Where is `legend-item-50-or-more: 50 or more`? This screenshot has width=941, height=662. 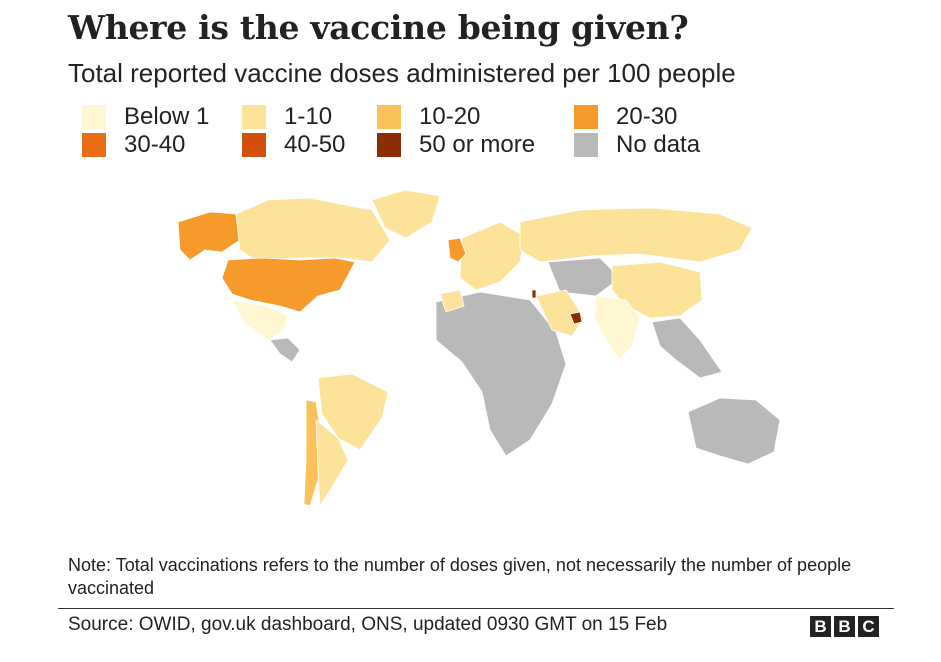 legend-item-50-or-more: 50 or more is located at coordinates (456, 144).